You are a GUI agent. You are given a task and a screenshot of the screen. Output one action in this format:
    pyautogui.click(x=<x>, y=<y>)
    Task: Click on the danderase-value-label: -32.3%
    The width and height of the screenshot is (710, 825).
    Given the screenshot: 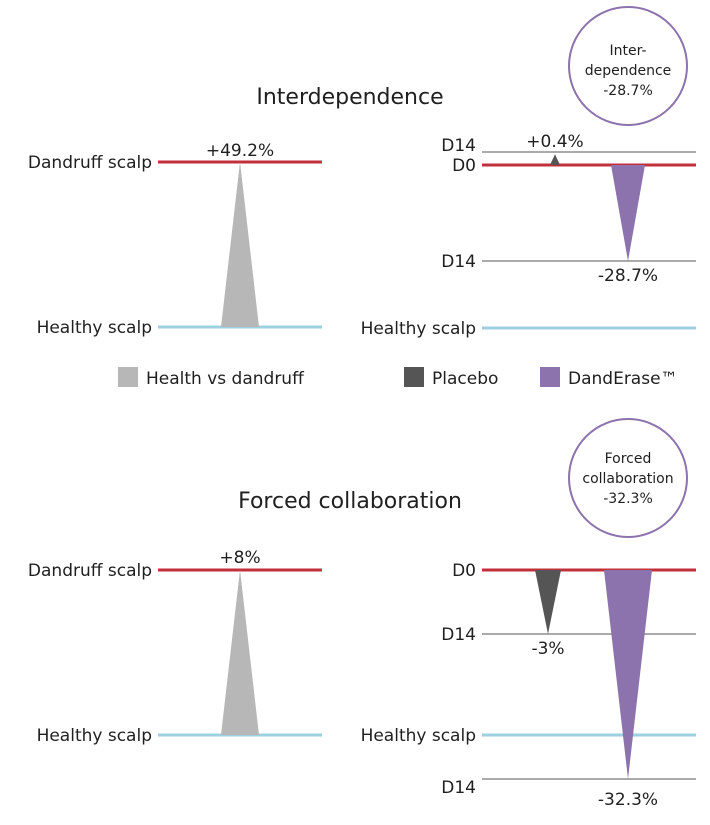 What is the action you would take?
    pyautogui.click(x=628, y=800)
    